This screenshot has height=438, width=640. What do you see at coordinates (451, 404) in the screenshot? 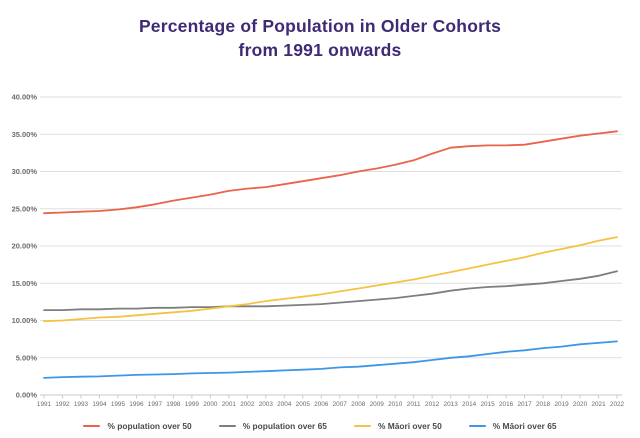
I see `x-axis-tick-label: 2013` at bounding box center [451, 404].